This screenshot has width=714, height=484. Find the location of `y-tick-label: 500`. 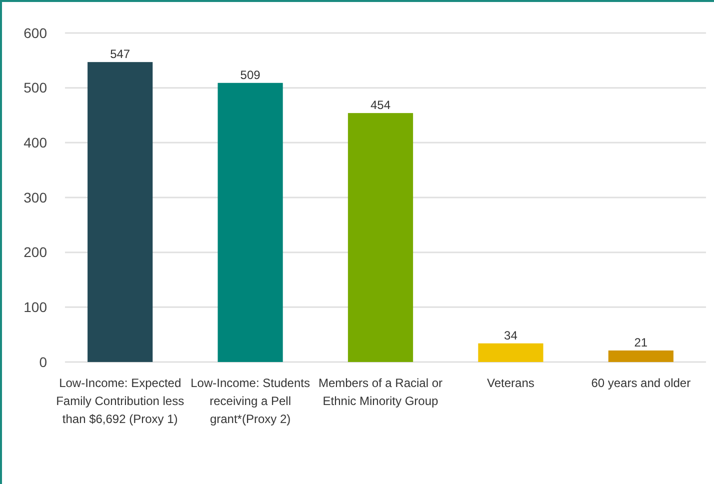

y-tick-label: 500 is located at coordinates (36, 88).